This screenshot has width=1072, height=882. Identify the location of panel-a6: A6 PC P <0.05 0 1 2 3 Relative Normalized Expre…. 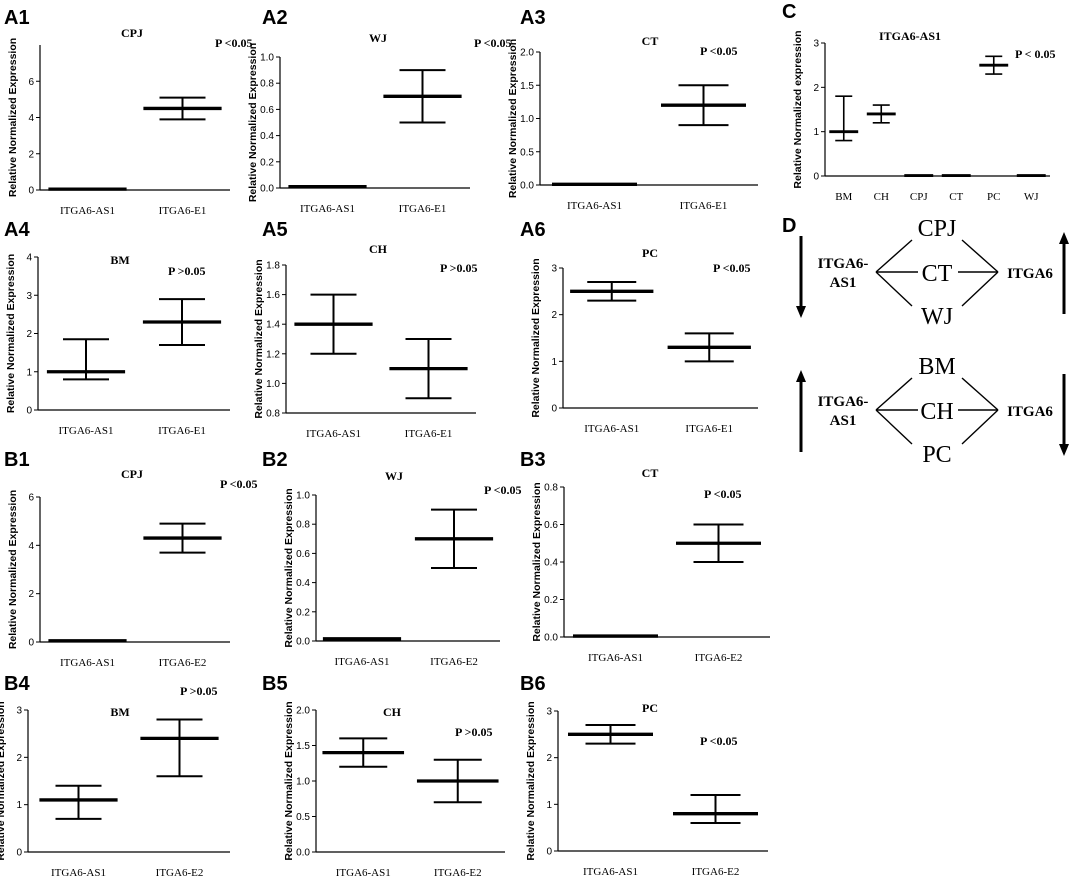
(639, 327).